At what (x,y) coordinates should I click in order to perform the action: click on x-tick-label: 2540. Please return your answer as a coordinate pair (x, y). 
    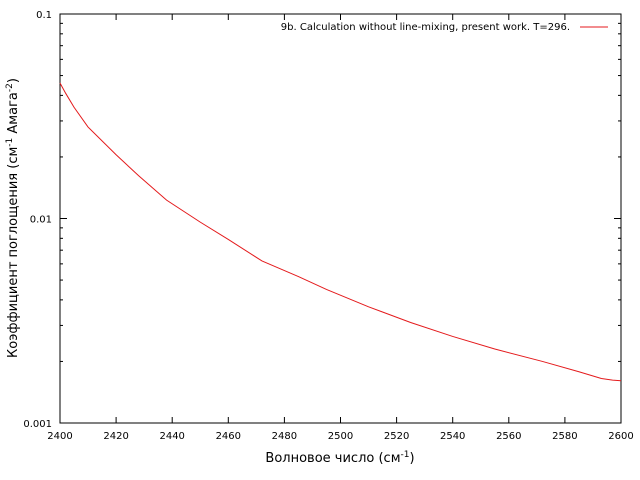
    Looking at the image, I should click on (452, 436).